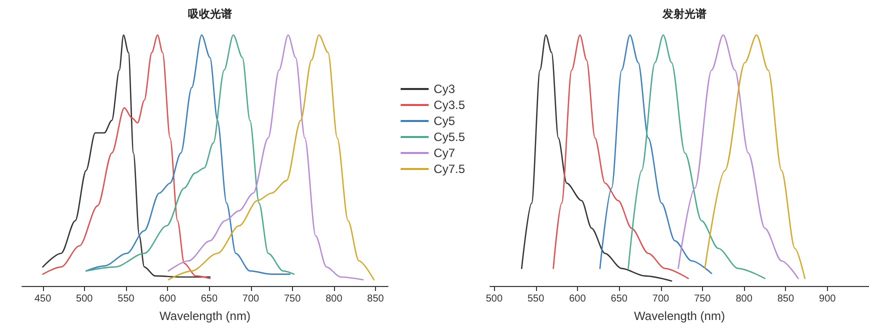  Describe the element at coordinates (827, 299) in the screenshot. I see `x-tick-label: 900` at that location.